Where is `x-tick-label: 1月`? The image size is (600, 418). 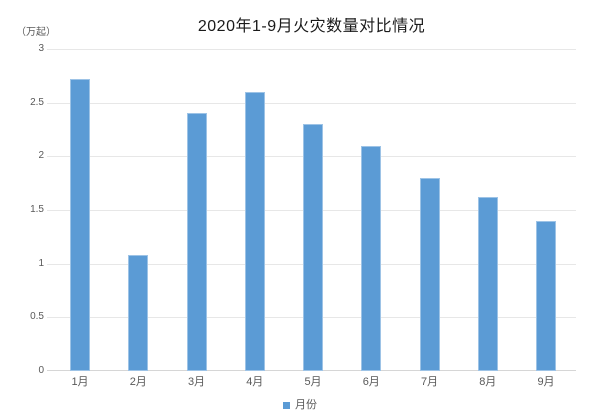
x-tick-label: 1月 is located at coordinates (80, 382).